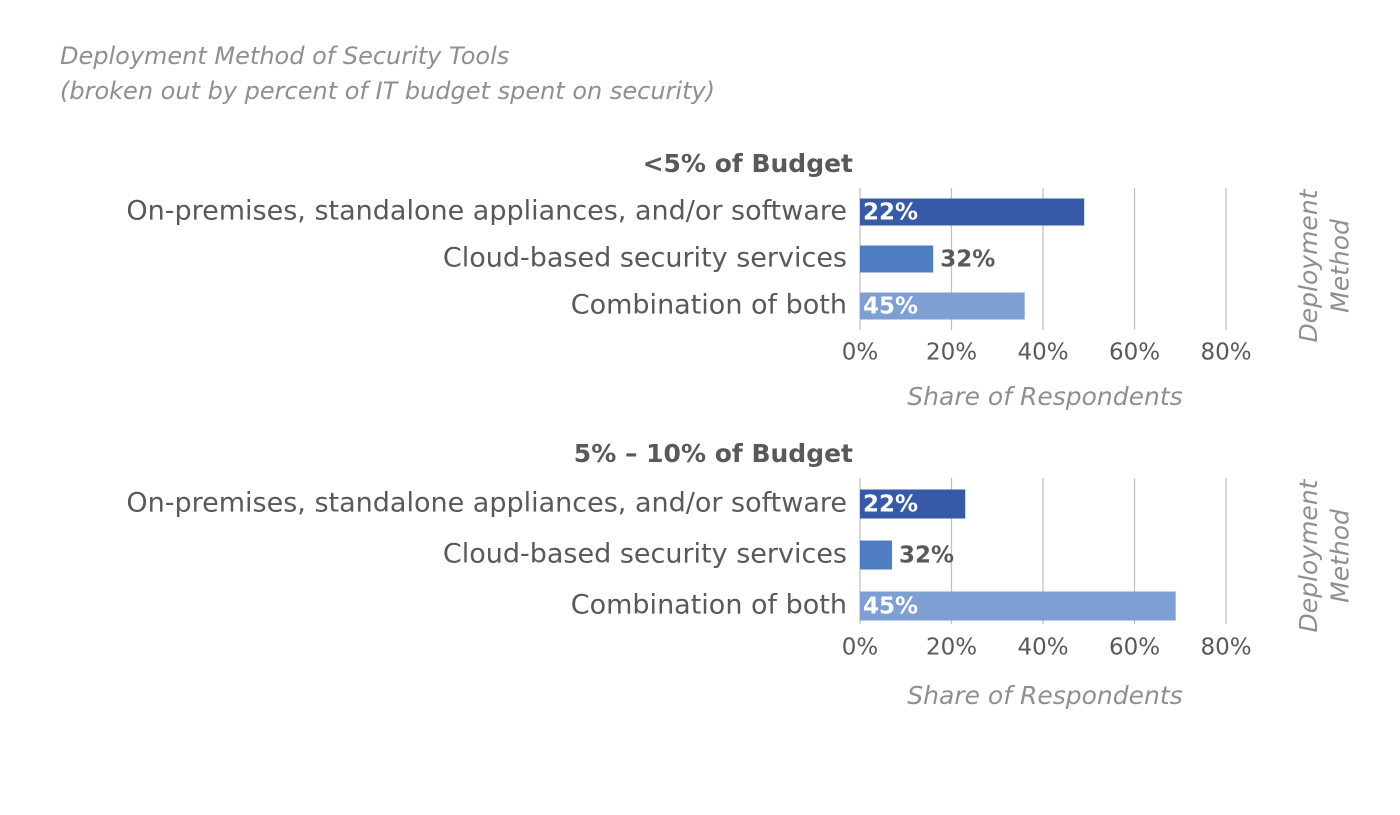 The height and width of the screenshot is (815, 1400). What do you see at coordinates (713, 453) in the screenshot?
I see `panel-title: 5% – 10% of Budget` at bounding box center [713, 453].